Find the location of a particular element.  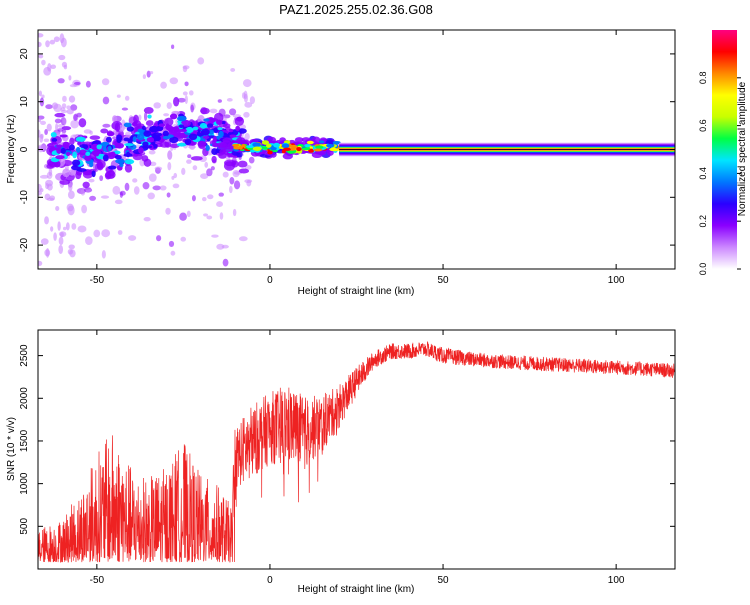

spectrogram-converging-halo is located at coordinates (229, 147).